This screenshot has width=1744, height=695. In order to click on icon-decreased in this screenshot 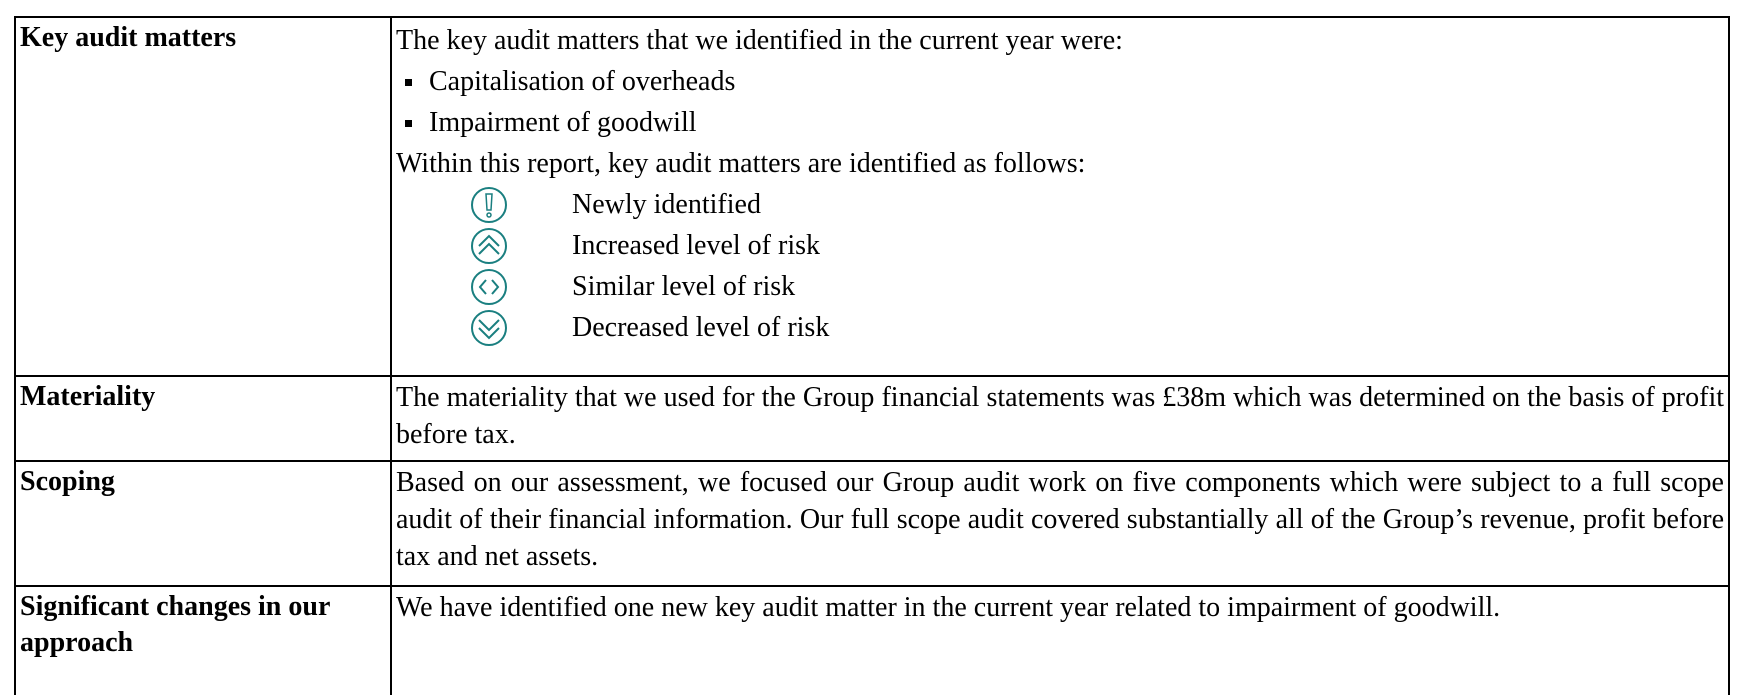, I will do `click(489, 328)`.